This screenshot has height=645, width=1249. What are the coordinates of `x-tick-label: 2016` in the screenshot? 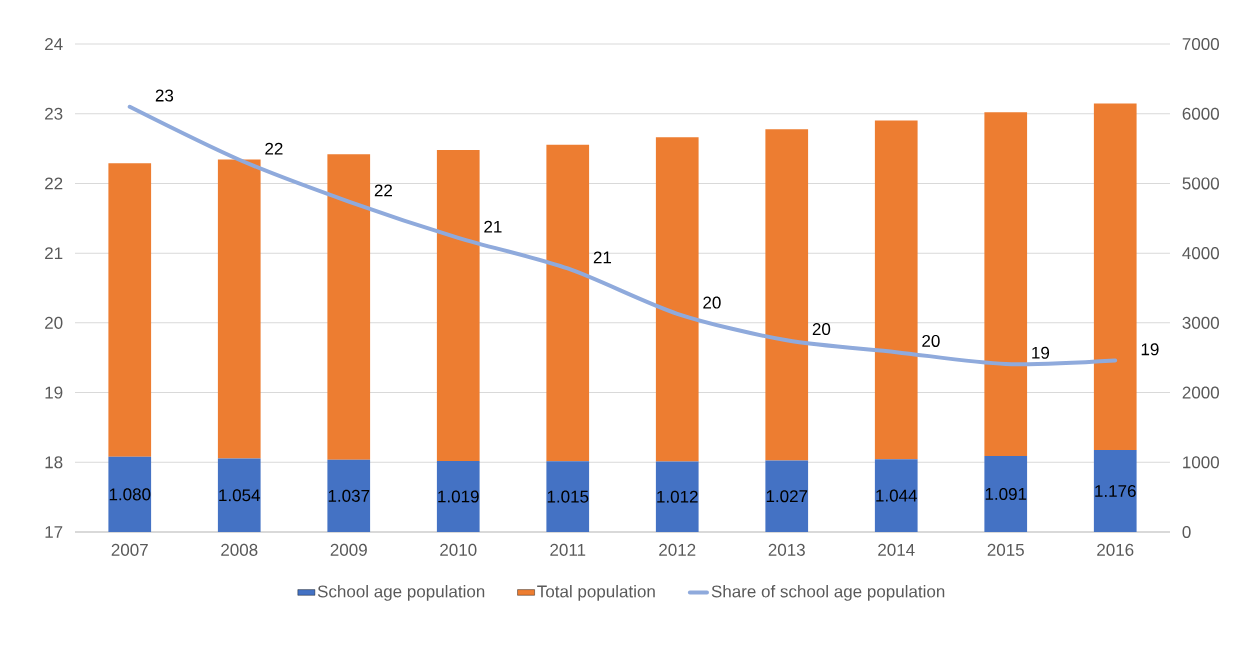 It's located at (1115, 549).